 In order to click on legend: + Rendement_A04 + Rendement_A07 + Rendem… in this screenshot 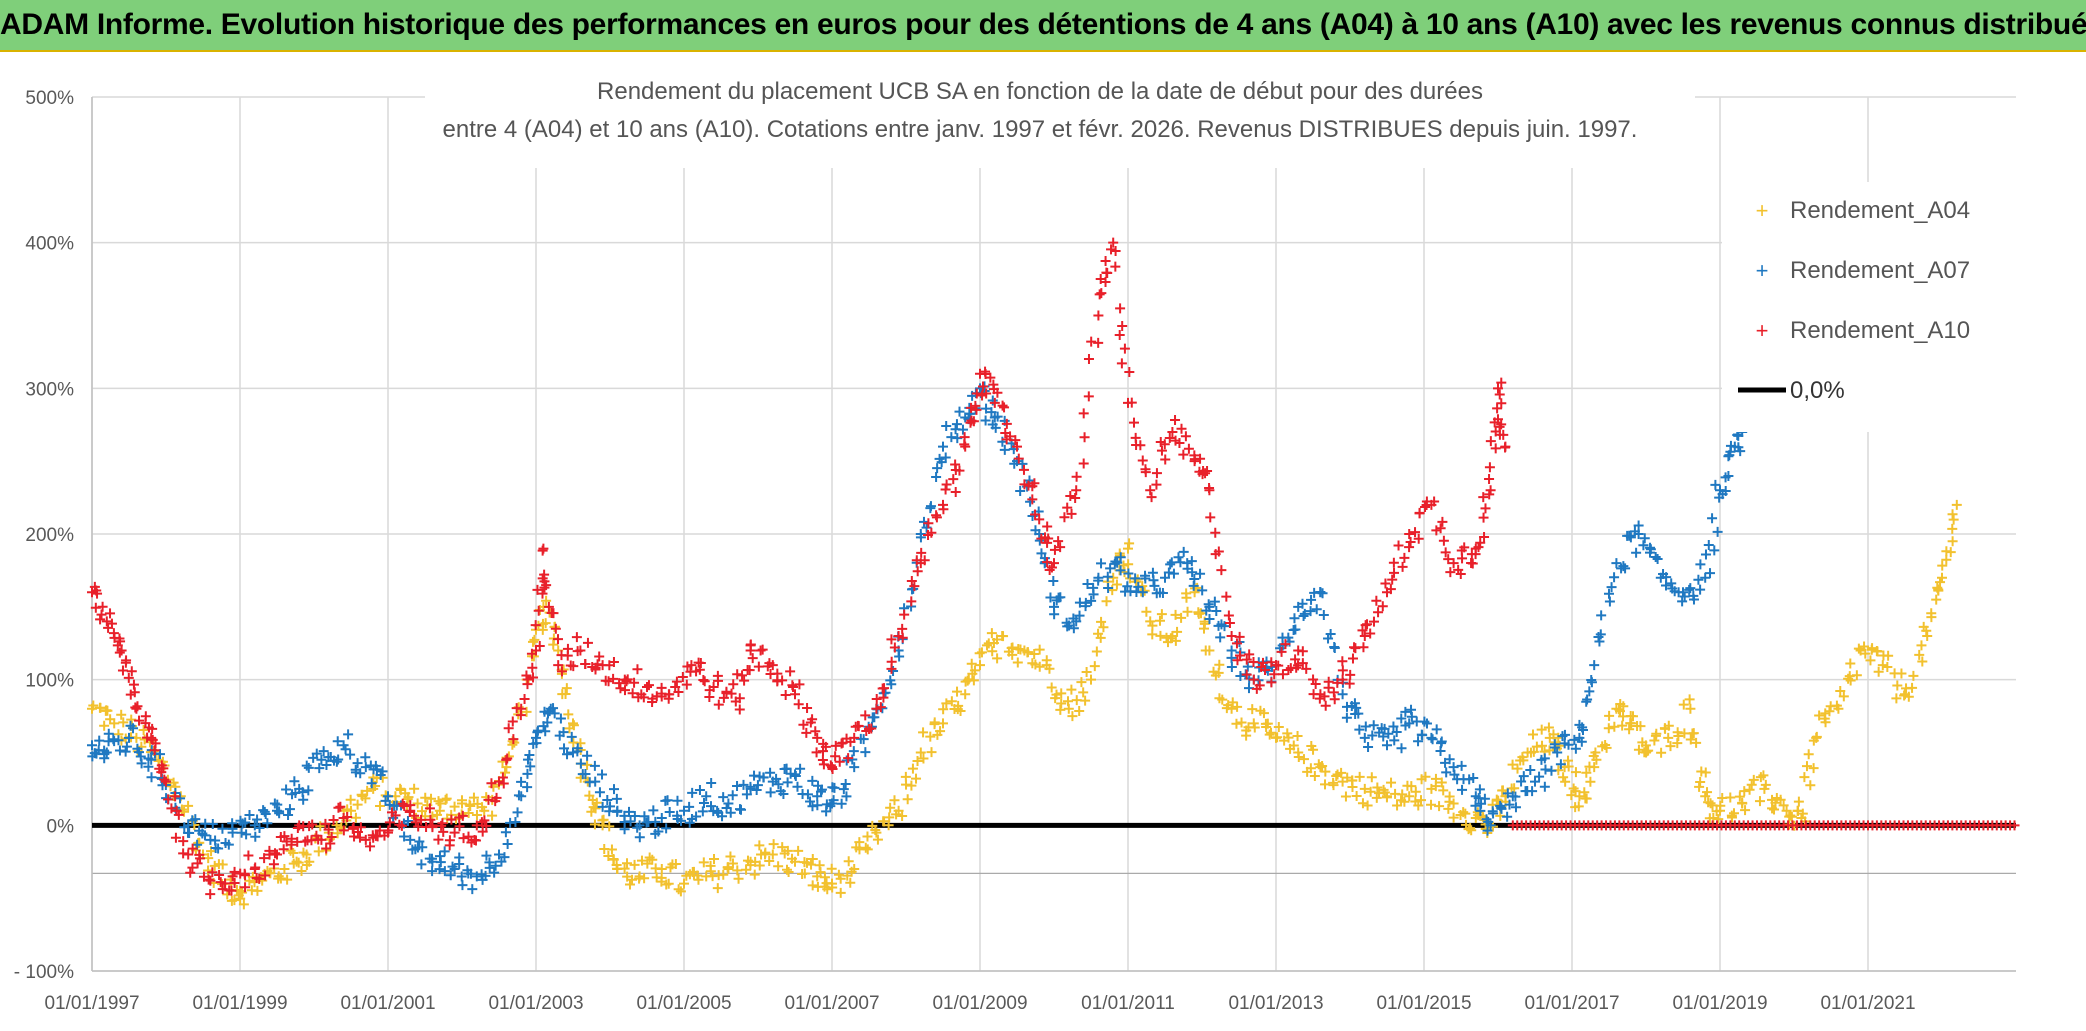, I will do `click(1872, 307)`.